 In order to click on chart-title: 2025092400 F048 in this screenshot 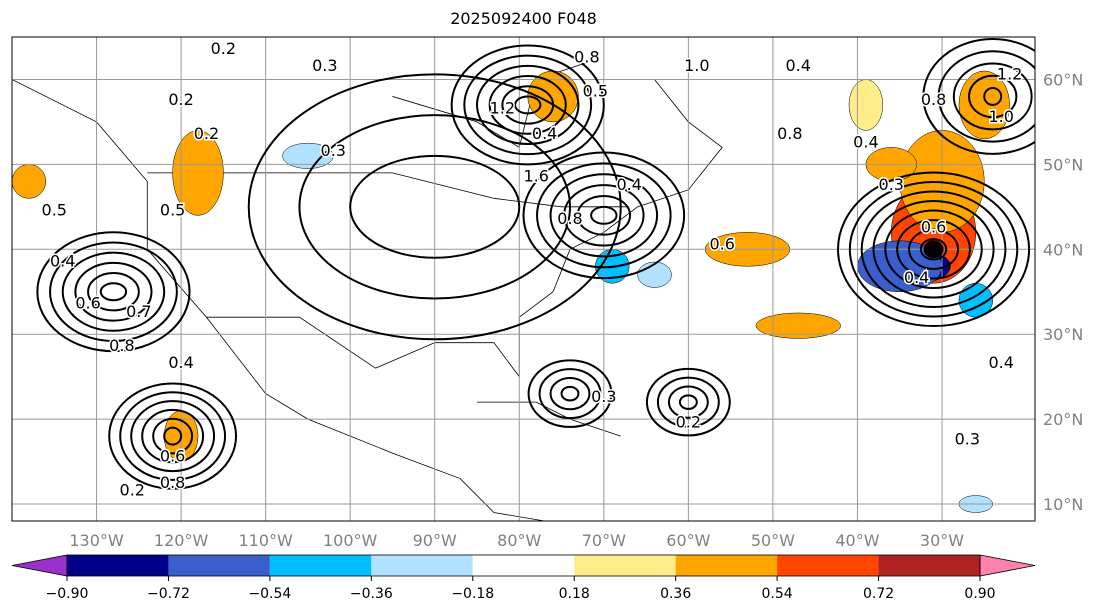, I will do `click(523, 18)`.